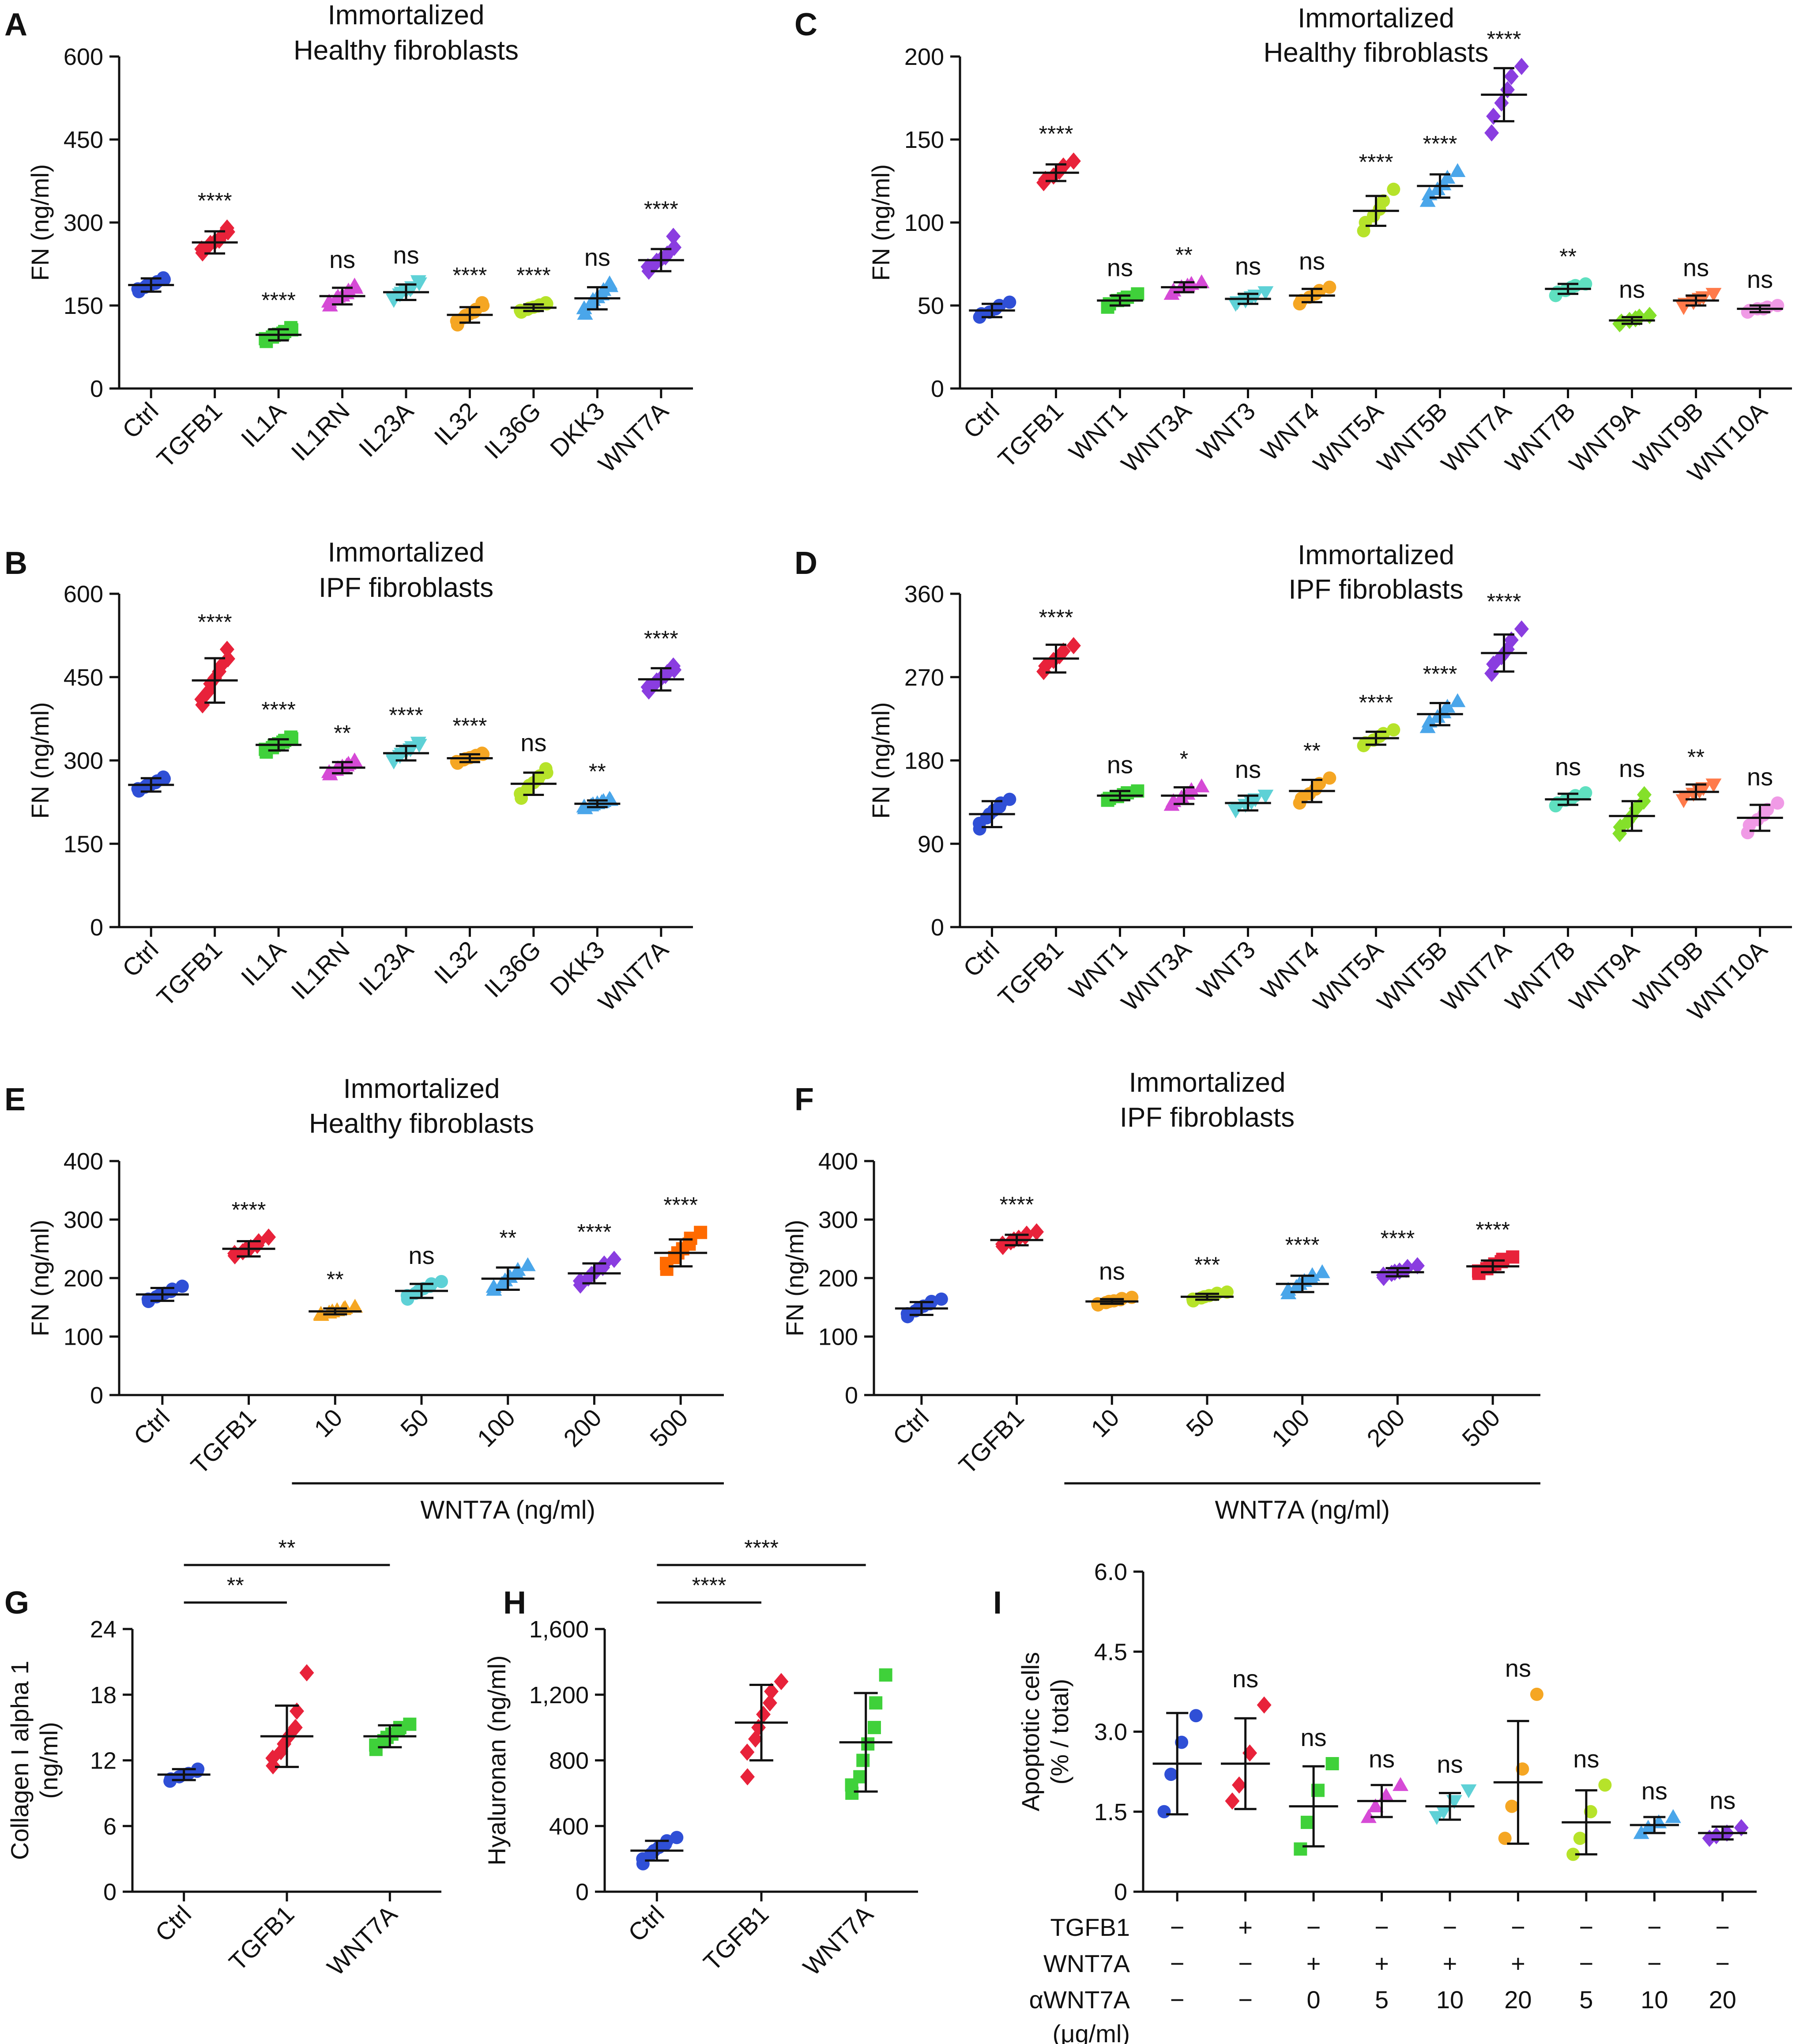  I want to click on y-tick-label: 800, so click(569, 1761).